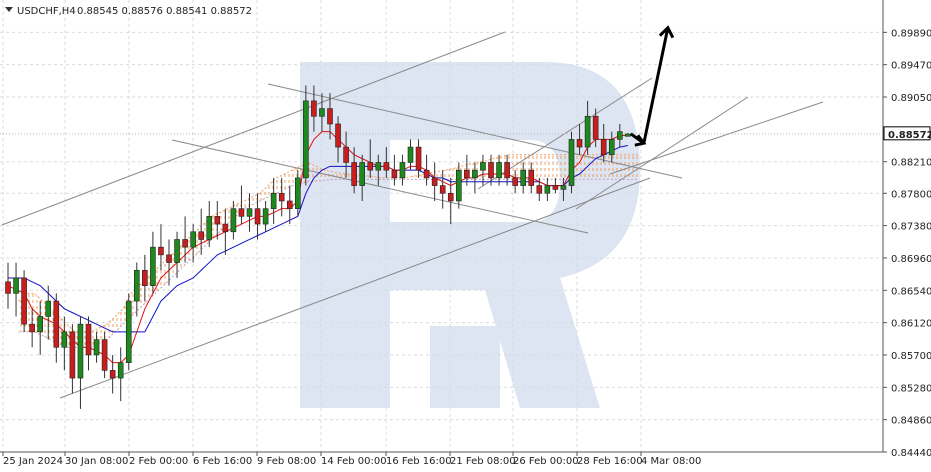 The width and height of the screenshot is (931, 472). What do you see at coordinates (46, 11) in the screenshot?
I see `symbol-label: USDCHF,H4` at bounding box center [46, 11].